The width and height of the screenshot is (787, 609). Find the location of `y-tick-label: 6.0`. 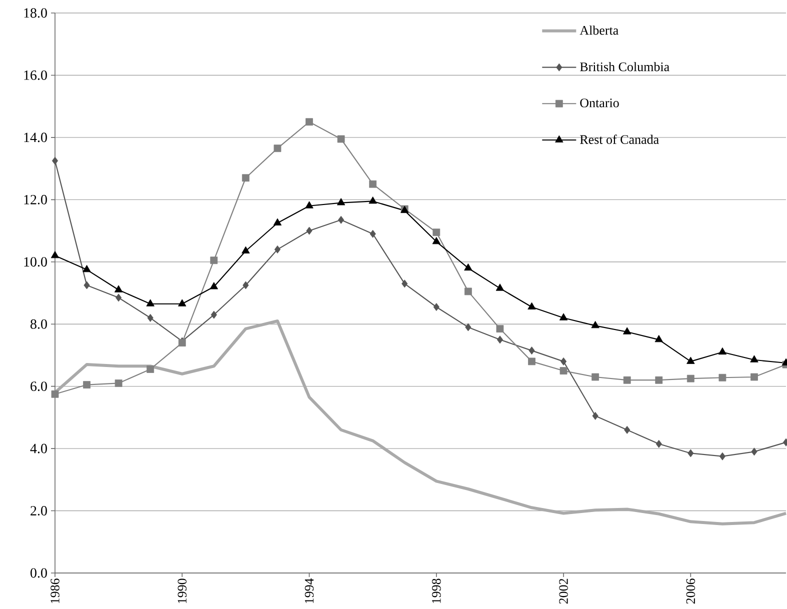

y-tick-label: 6.0 is located at coordinates (38, 387).